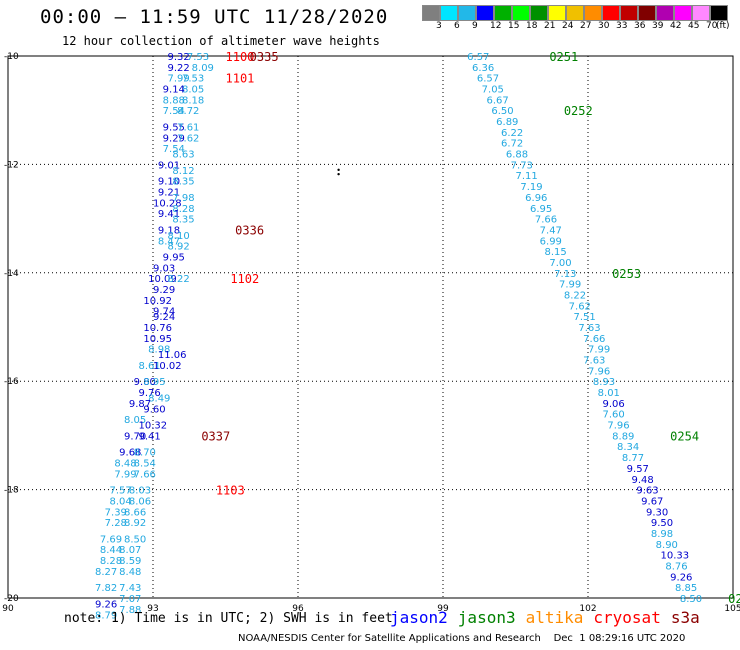  What do you see at coordinates (457, 26) in the screenshot?
I see `colorbar-tick-label: 6` at bounding box center [457, 26].